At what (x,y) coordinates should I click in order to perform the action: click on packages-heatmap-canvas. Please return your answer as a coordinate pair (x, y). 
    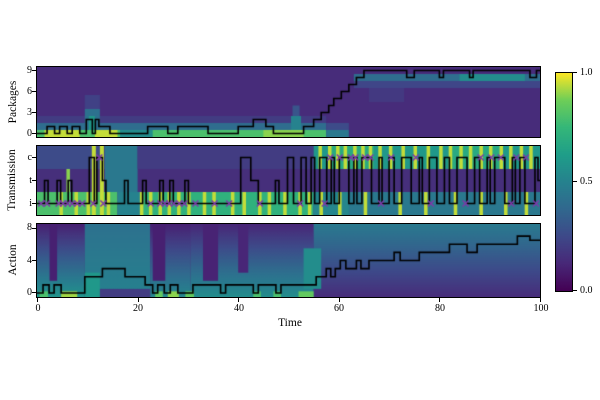
    Looking at the image, I should click on (288, 102).